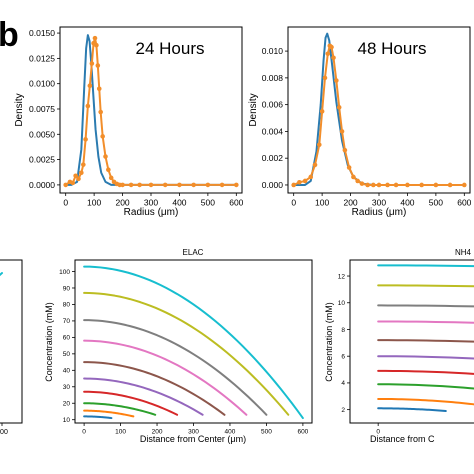 The width and height of the screenshot is (474, 474). What do you see at coordinates (322, 203) in the screenshot?
I see `c48-xtick-label: 100` at bounding box center [322, 203].